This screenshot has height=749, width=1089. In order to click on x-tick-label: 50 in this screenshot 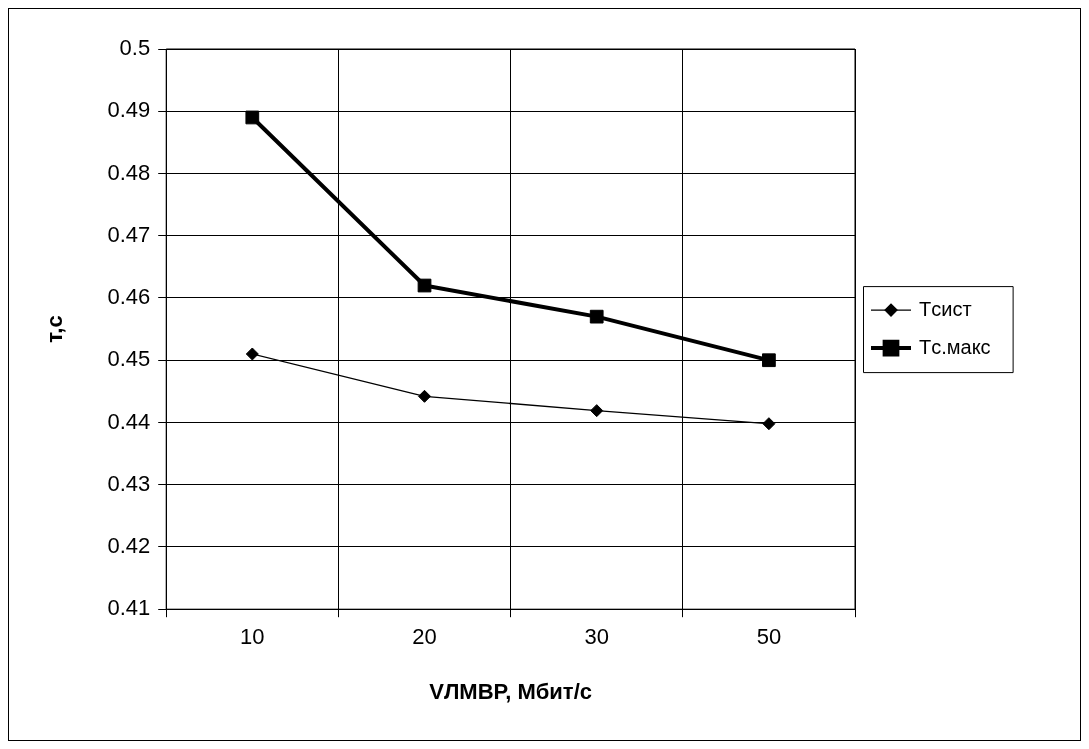, I will do `click(769, 637)`.